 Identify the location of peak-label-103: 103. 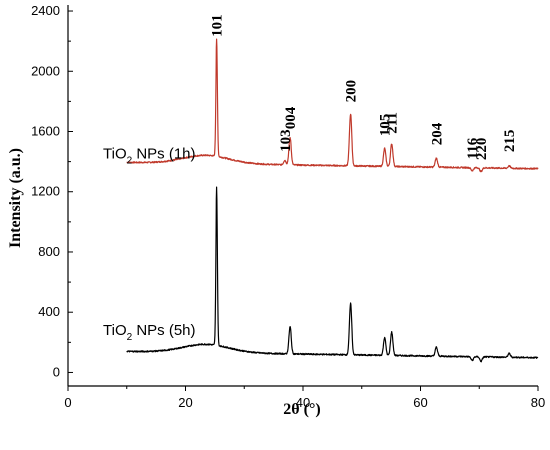
(286, 140).